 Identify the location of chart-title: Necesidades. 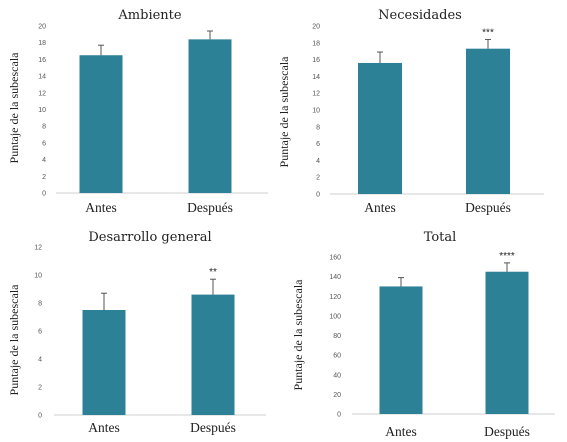
(420, 15).